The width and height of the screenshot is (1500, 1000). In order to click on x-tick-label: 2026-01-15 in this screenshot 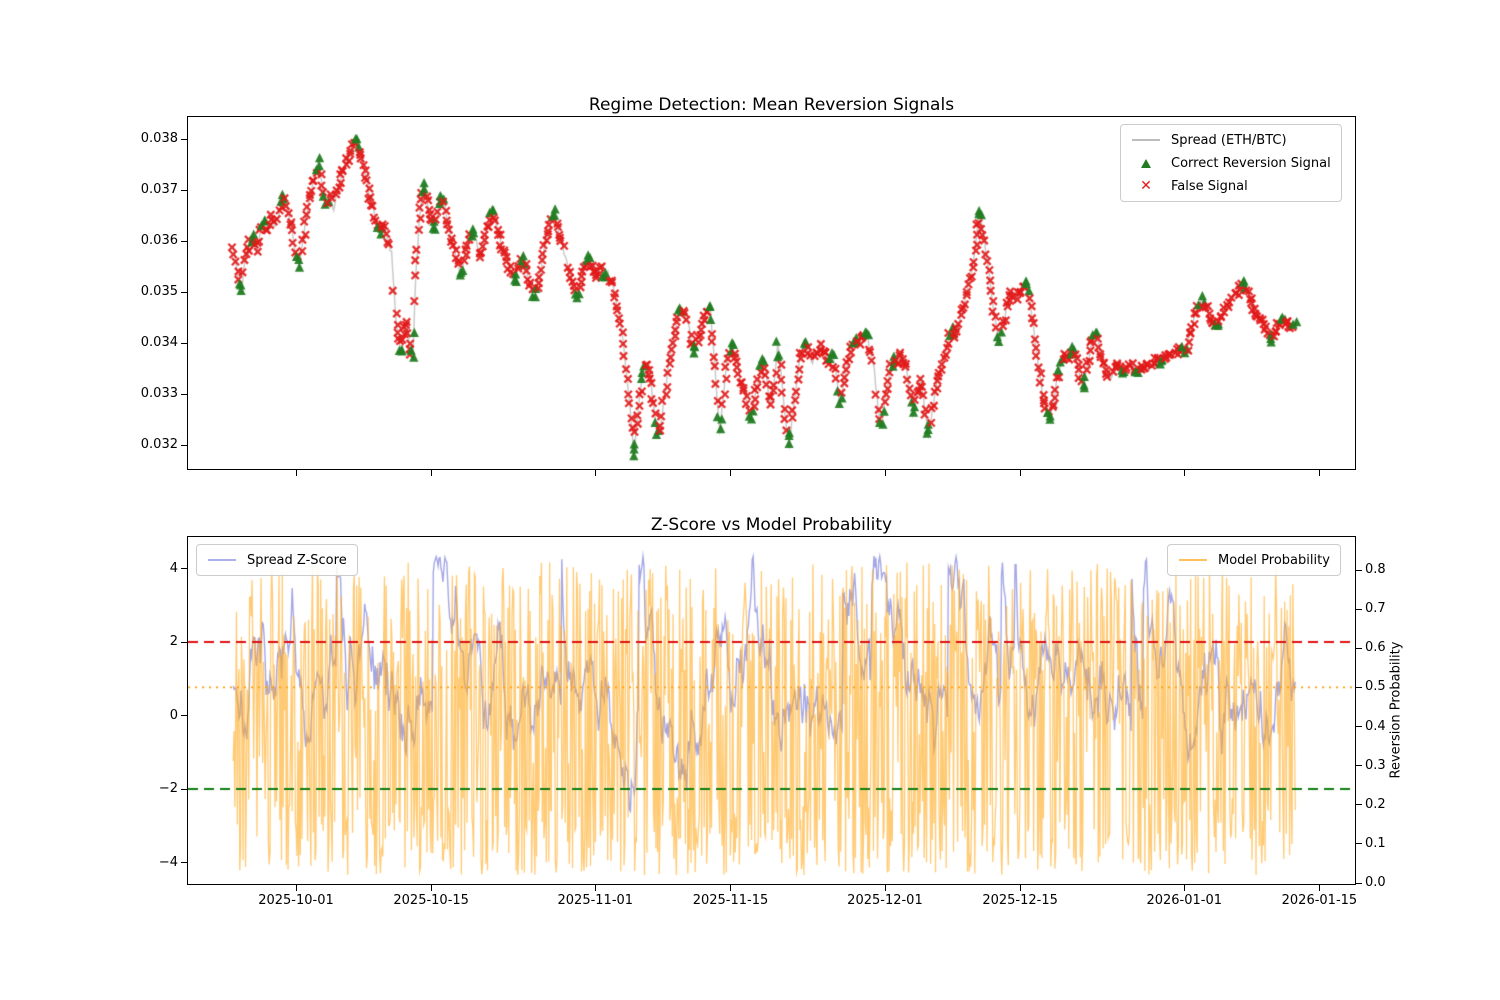, I will do `click(1319, 900)`.